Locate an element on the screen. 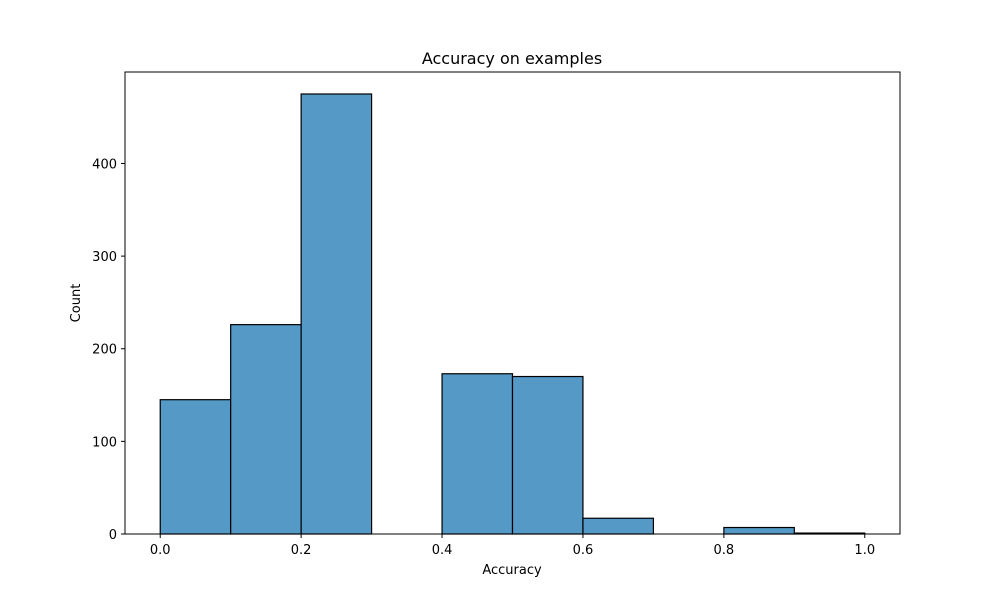 The height and width of the screenshot is (600, 1000). chart-title: Accuracy on examples is located at coordinates (512, 58).